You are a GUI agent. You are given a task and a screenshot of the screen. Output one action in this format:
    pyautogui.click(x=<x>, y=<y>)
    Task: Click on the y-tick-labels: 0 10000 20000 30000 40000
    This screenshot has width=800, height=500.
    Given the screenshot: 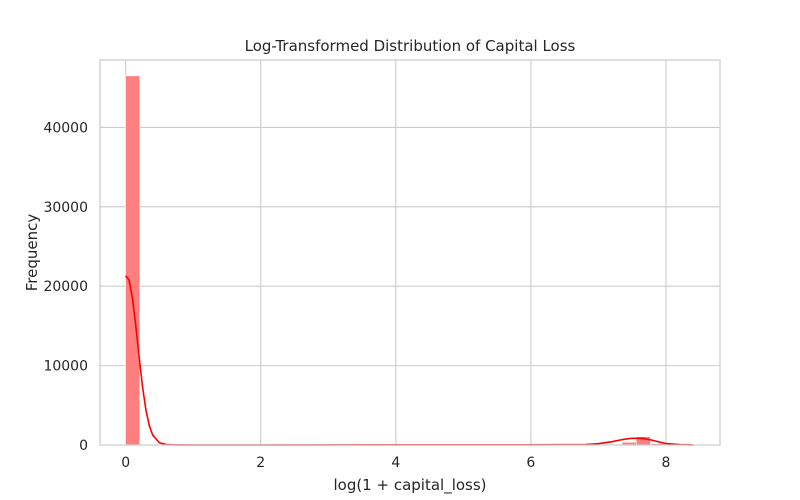 What is the action you would take?
    pyautogui.click(x=65, y=287)
    